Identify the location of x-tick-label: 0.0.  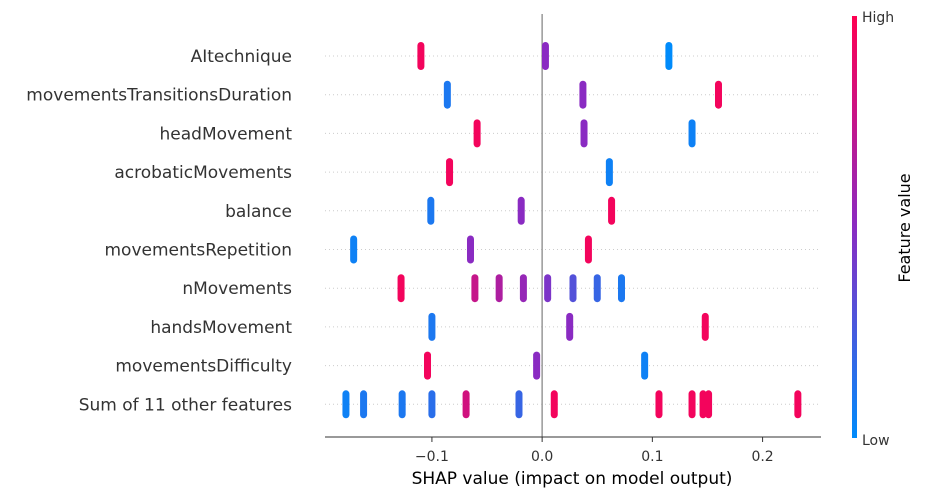
(542, 457).